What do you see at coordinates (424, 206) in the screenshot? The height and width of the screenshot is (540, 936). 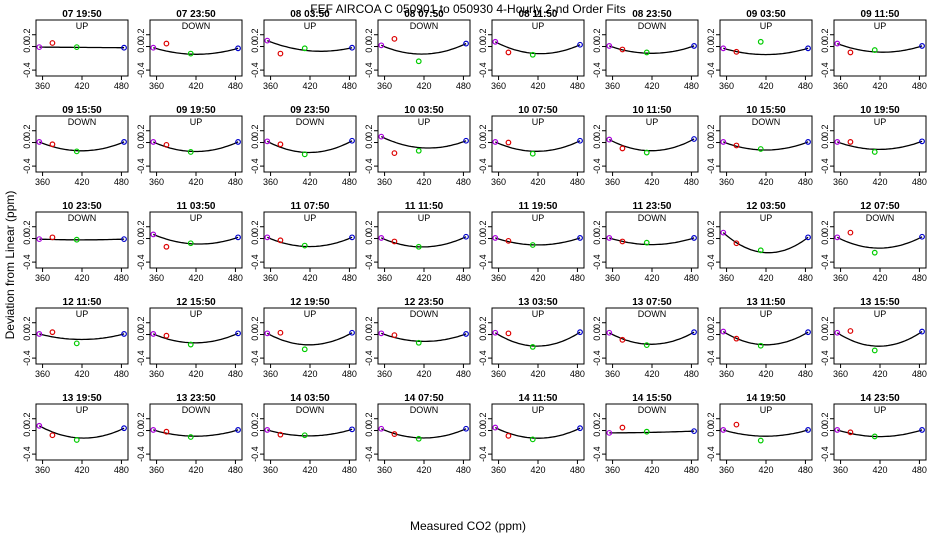 I see `panel-title: 11 11:50` at bounding box center [424, 206].